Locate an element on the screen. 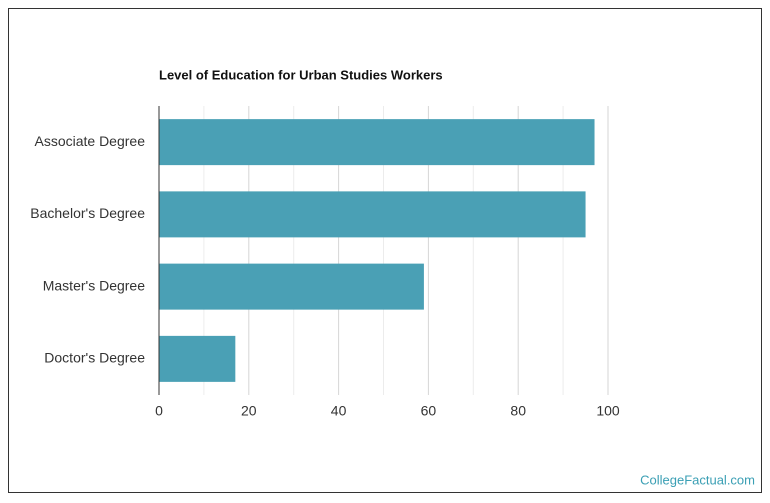 The width and height of the screenshot is (770, 503). y-tick-label: Master's Degree is located at coordinates (94, 285).